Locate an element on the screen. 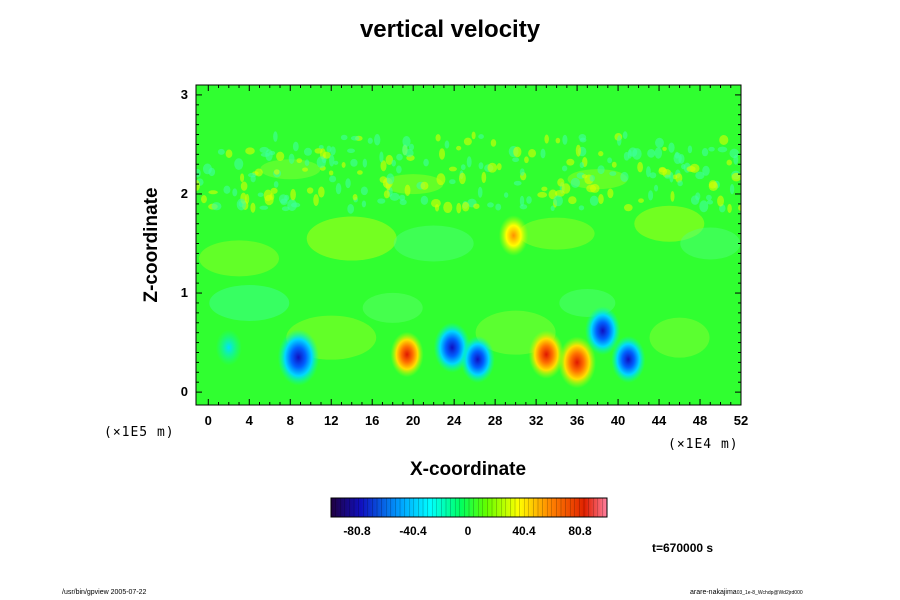 Image resolution: width=900 pixels, height=600 pixels. x-tick-label: 52 is located at coordinates (741, 420).